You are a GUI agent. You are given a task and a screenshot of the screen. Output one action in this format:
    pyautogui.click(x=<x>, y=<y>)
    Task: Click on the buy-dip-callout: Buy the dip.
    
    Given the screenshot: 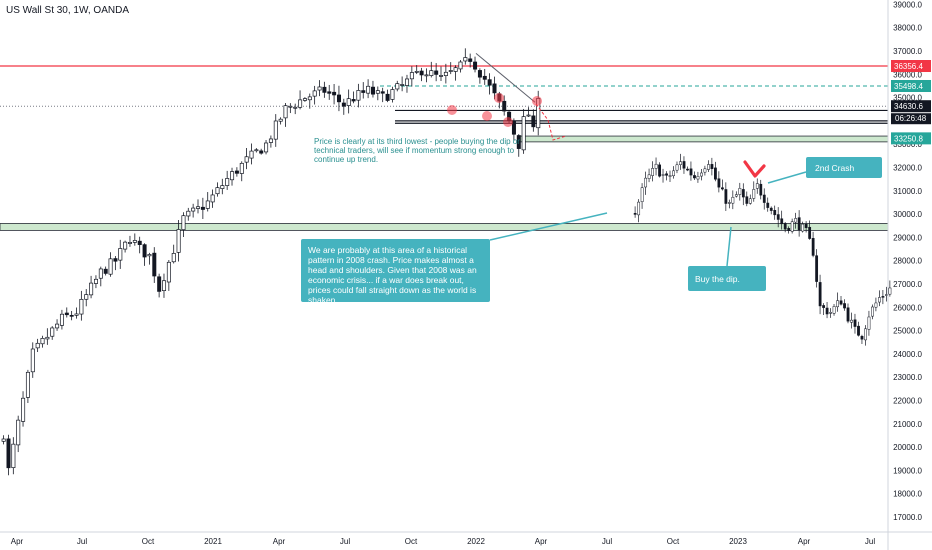 What is the action you would take?
    pyautogui.click(x=727, y=278)
    